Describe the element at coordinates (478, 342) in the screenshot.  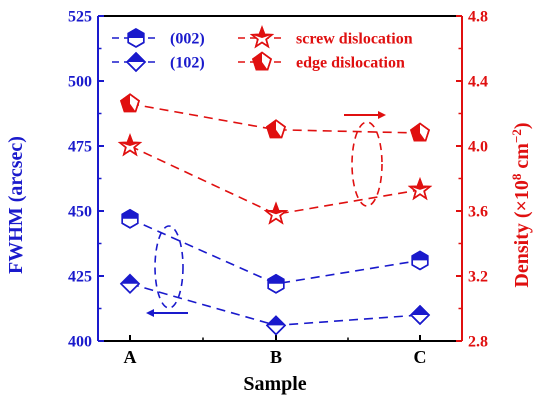
I see `y-right-tick-label: 2.8` at that location.